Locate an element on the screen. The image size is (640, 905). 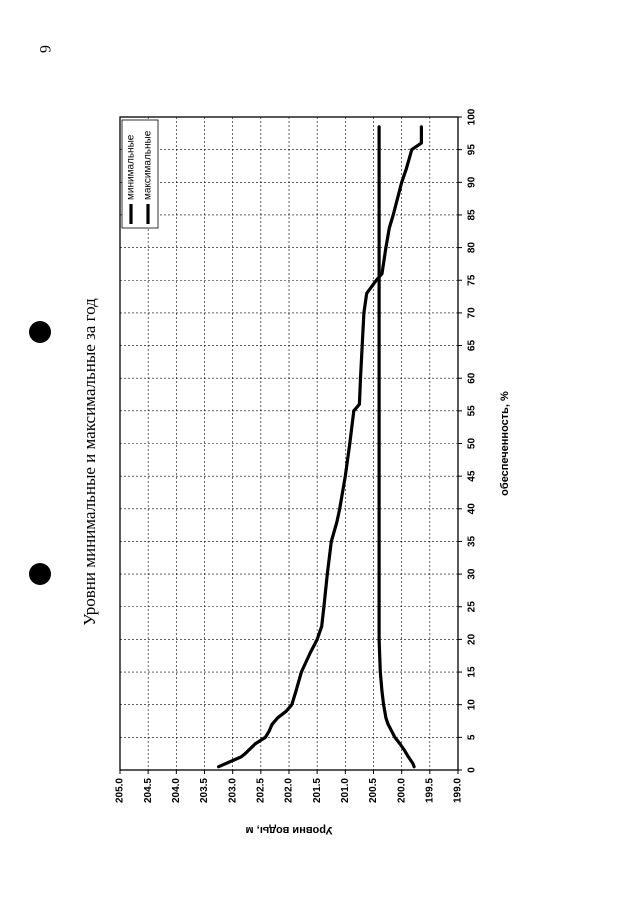
y-tick-label: 205.0 is located at coordinates (120, 790).